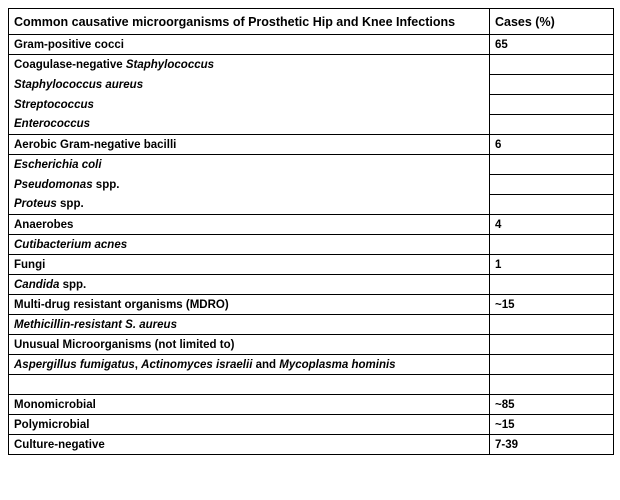 Image resolution: width=620 pixels, height=500 pixels. What do you see at coordinates (249, 424) in the screenshot?
I see `row-label: Polymicrobial` at bounding box center [249, 424].